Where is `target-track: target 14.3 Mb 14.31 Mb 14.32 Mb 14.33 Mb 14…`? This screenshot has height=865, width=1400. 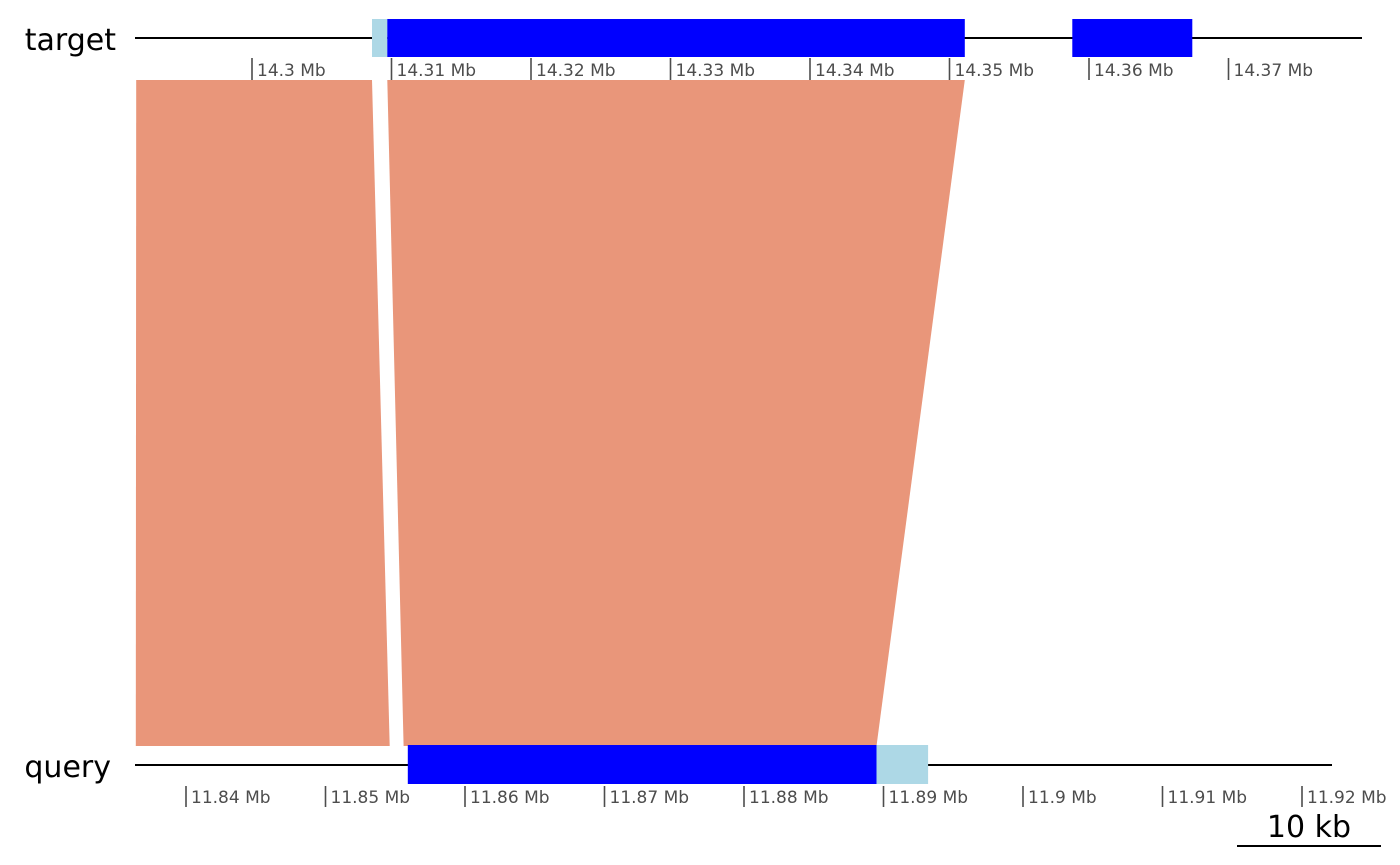
target-track: target 14.3 Mb 14.31 Mb 14.32 Mb 14.33 Mb 14… is located at coordinates (693, 50).